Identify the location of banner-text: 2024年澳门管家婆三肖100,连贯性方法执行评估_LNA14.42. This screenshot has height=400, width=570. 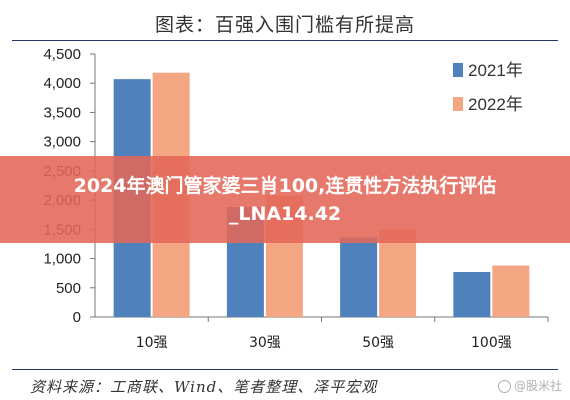
(285, 200).